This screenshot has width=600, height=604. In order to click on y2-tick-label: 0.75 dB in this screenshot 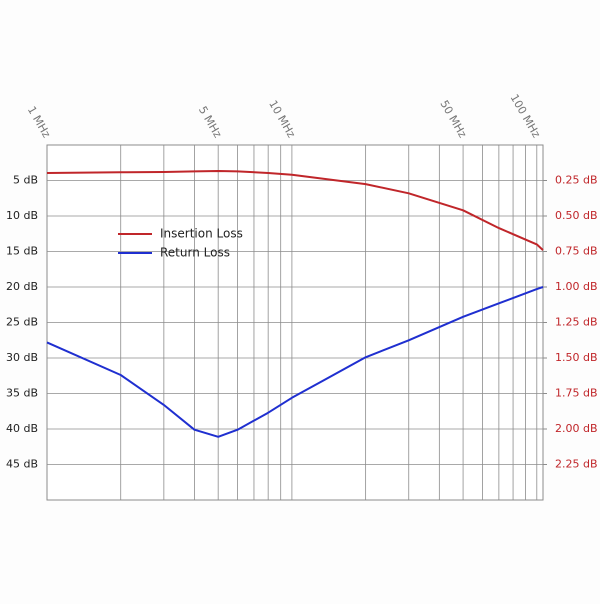, I will do `click(576, 251)`.